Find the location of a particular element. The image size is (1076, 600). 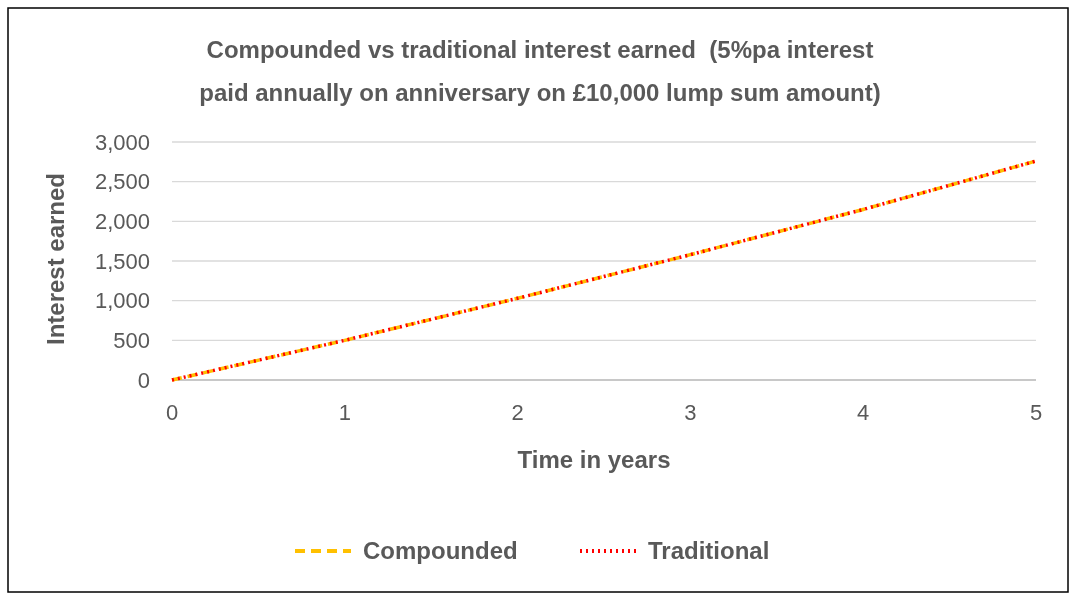

y-tick-label: 500 is located at coordinates (131, 341).